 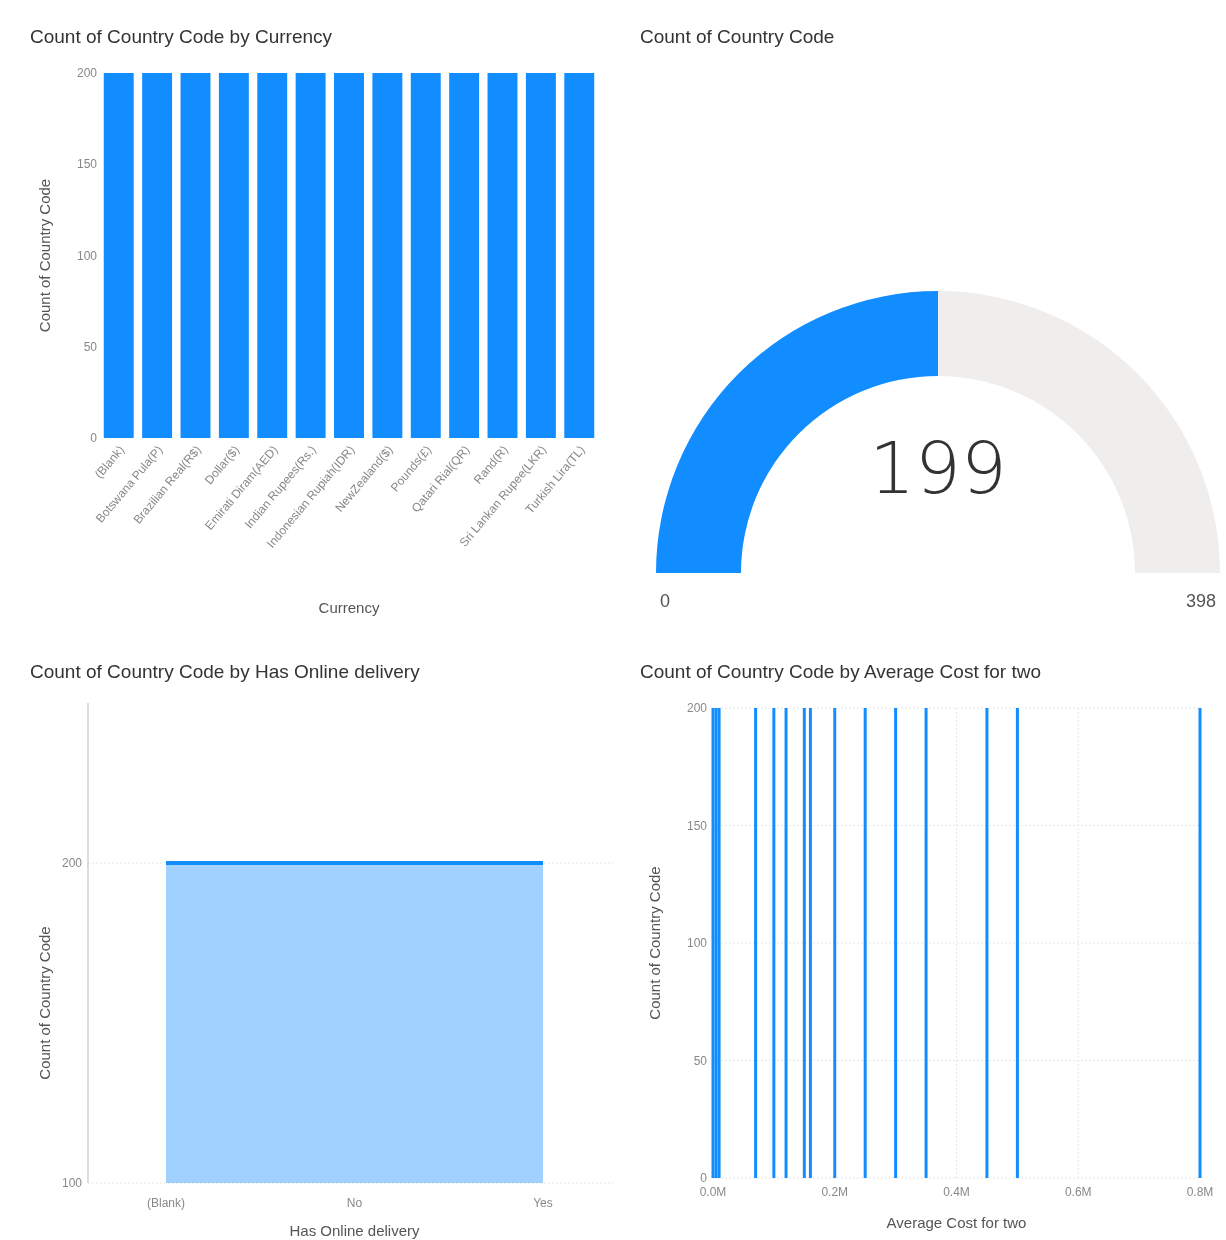 I want to click on x-axis-title: Currency, so click(x=349, y=607).